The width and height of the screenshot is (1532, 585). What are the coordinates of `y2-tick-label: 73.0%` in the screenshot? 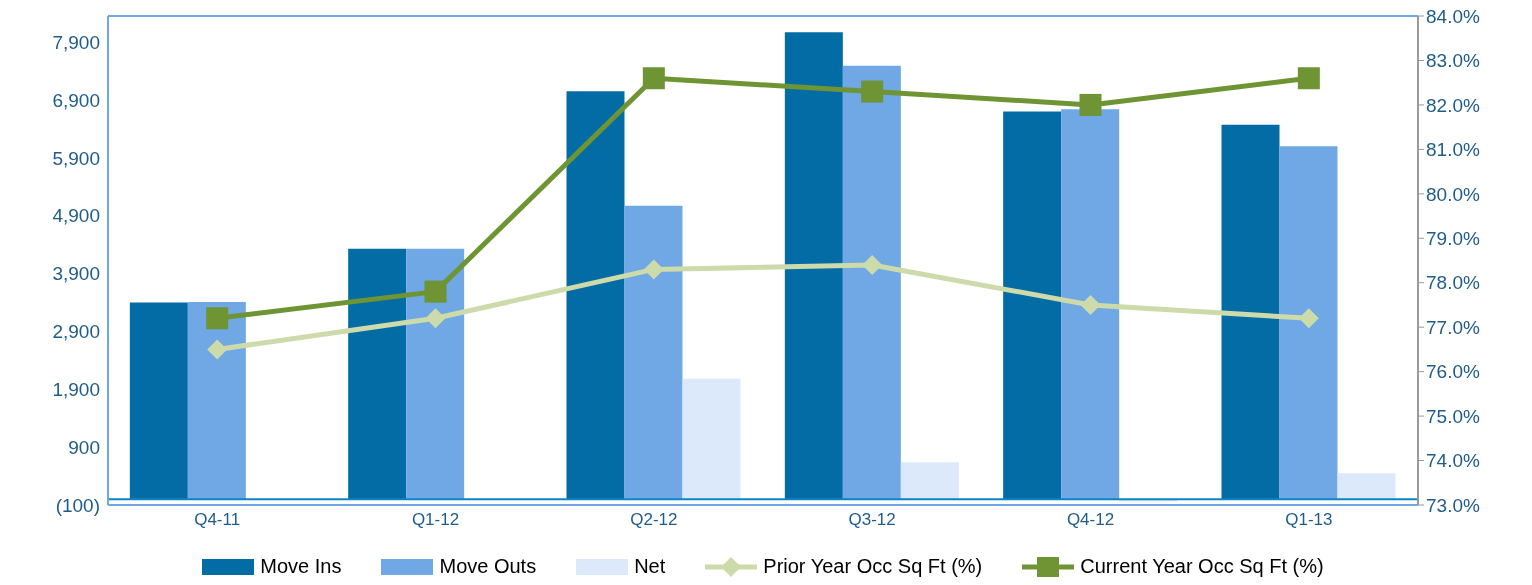 It's located at (1453, 505).